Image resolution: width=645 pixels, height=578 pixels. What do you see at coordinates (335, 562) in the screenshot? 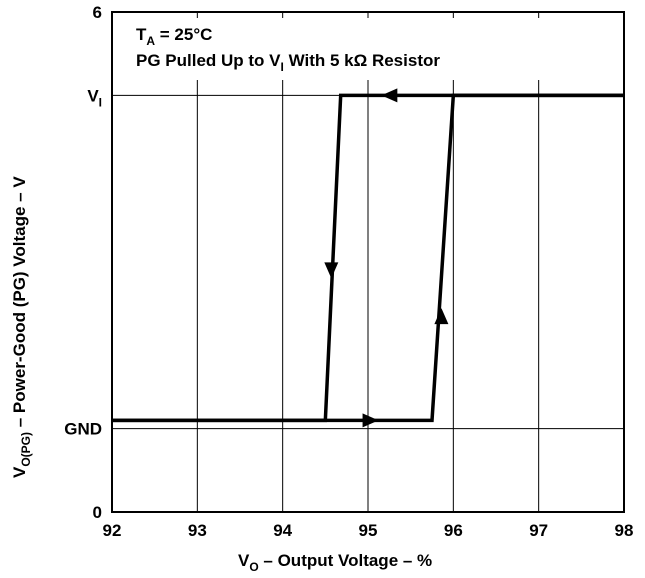
I see `x-axis-label: VO – Output Voltage – %` at bounding box center [335, 562].